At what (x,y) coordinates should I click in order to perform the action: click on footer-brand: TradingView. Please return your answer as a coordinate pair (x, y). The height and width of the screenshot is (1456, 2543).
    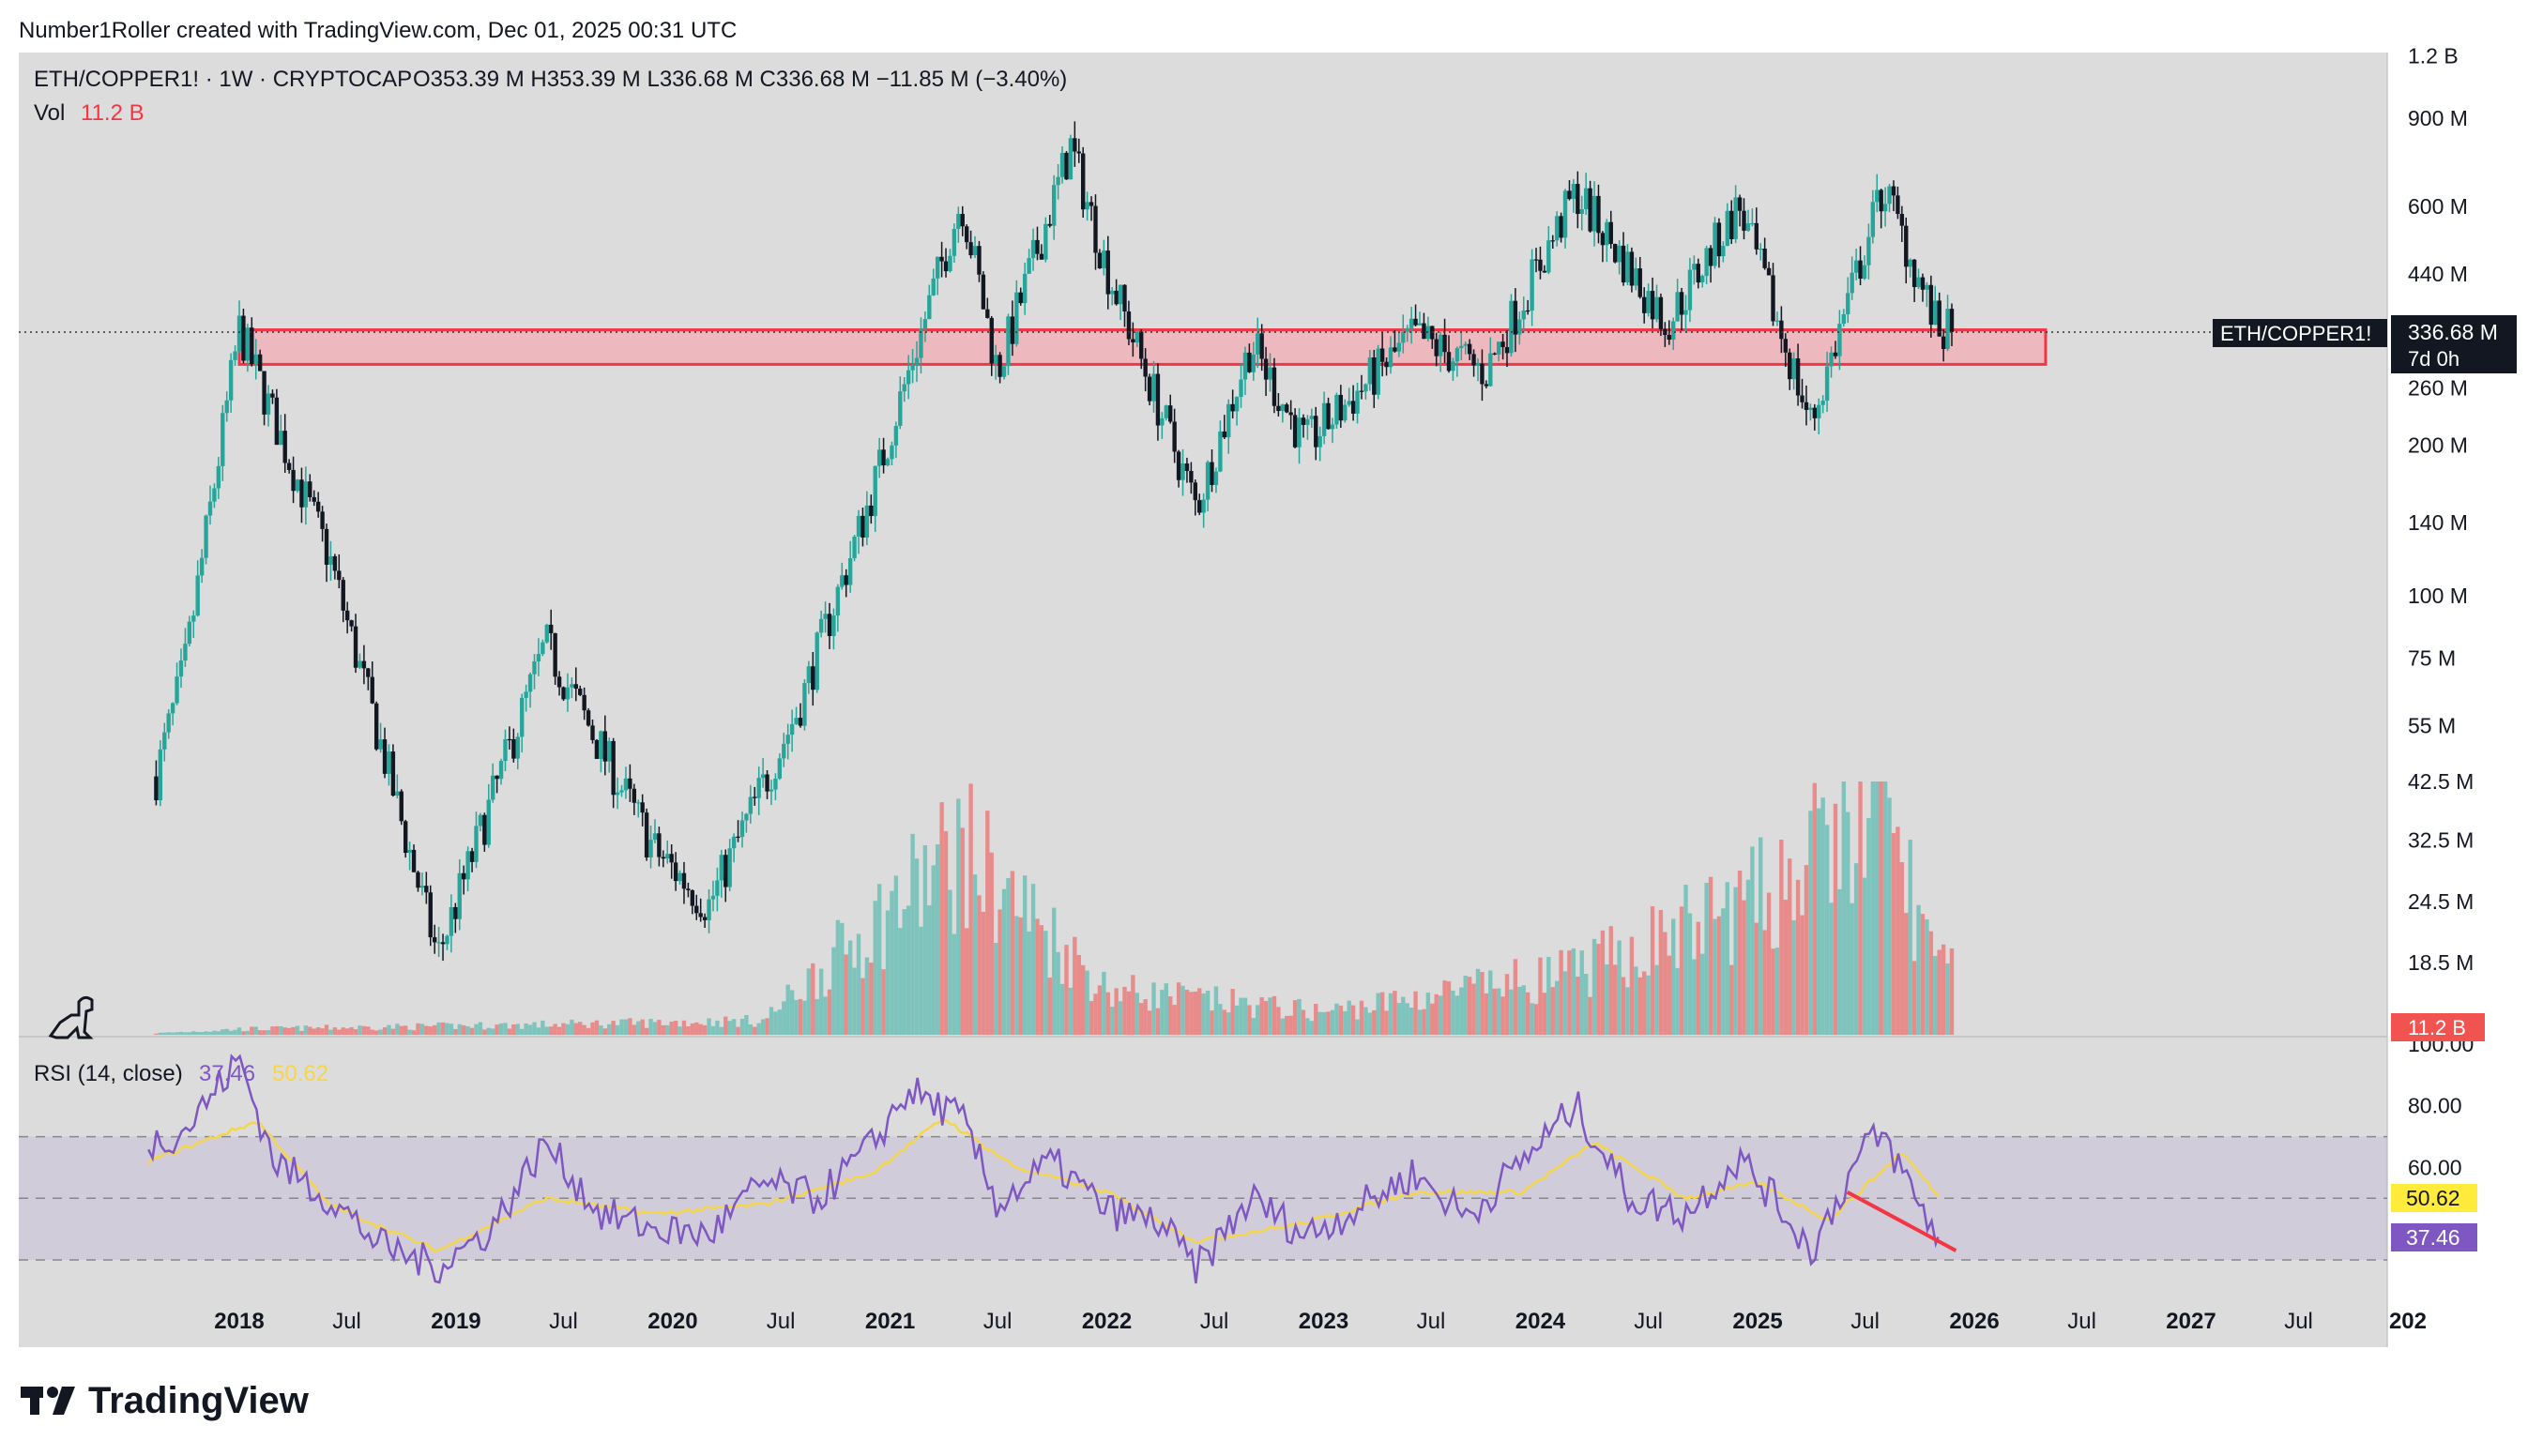
    Looking at the image, I should click on (199, 1400).